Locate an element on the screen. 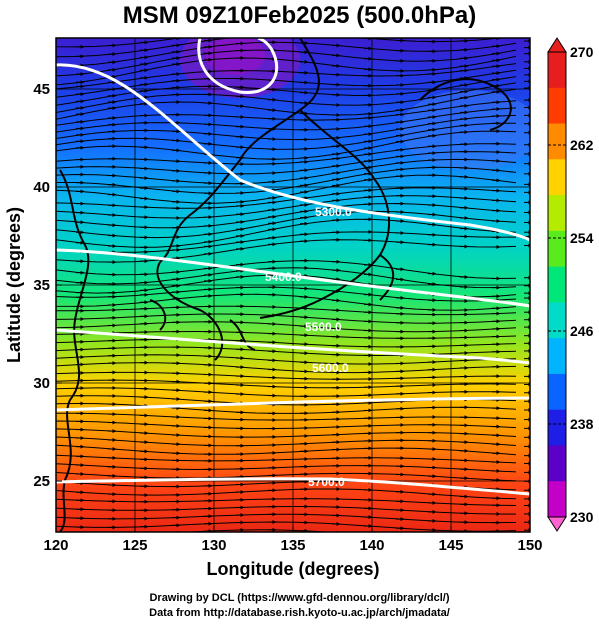 The height and width of the screenshot is (625, 599). x-tick-label: 120 is located at coordinates (55, 545).